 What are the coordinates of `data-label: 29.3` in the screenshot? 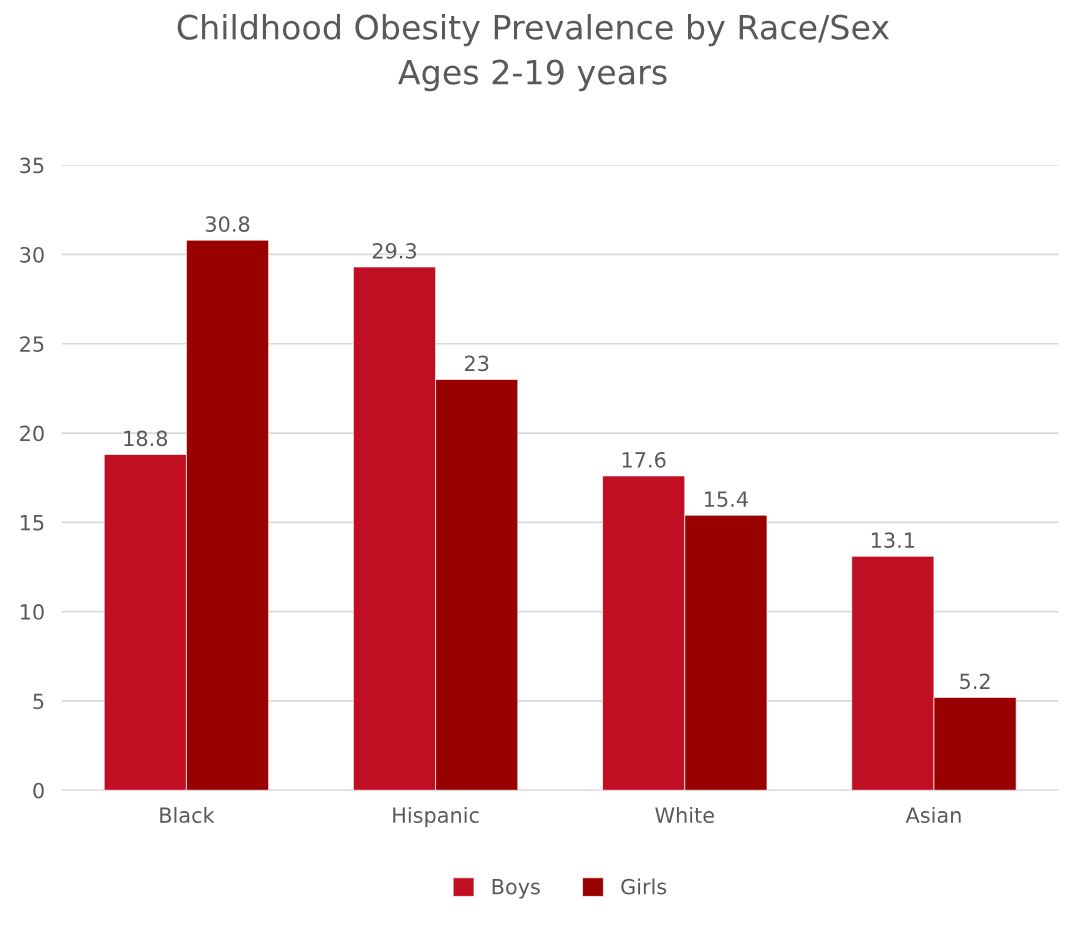 It's located at (394, 250).